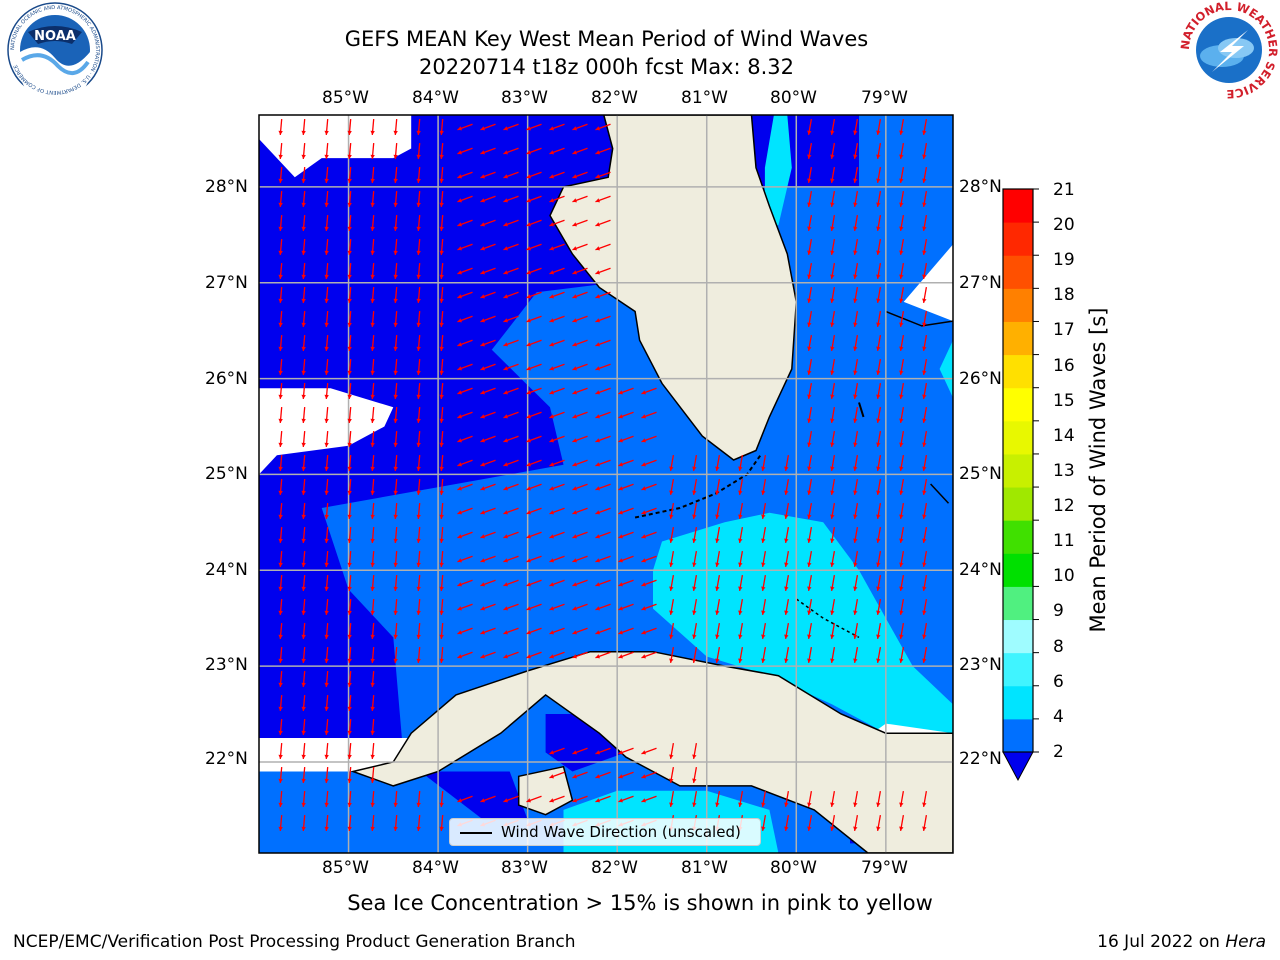 This screenshot has height=960, width=1280. What do you see at coordinates (1064, 541) in the screenshot?
I see `colorbar-tick: 11` at bounding box center [1064, 541].